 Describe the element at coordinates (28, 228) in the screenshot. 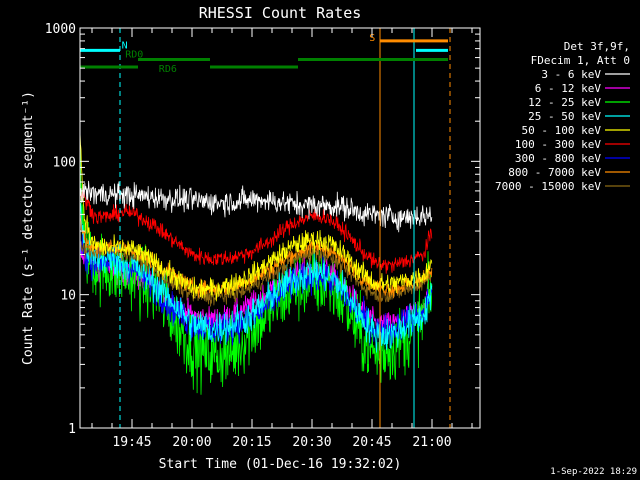

I see `y-axis-label: Count Rate (s⁻¹ detector segment⁻¹)` at that location.